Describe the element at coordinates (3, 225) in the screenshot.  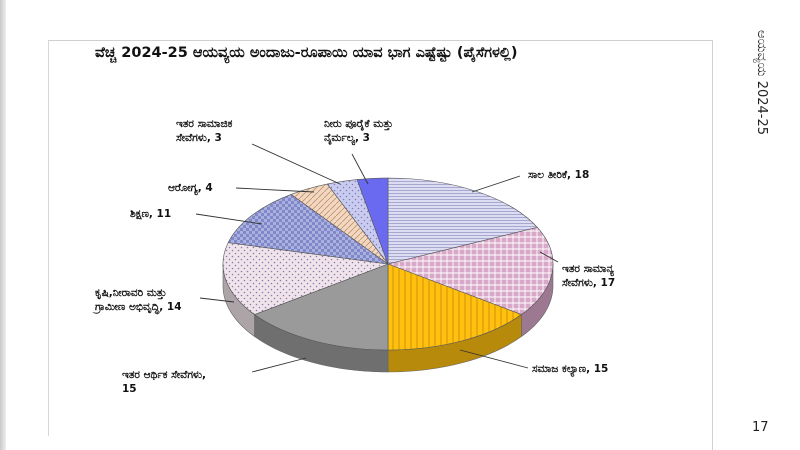
I see `scan-edge` at that location.